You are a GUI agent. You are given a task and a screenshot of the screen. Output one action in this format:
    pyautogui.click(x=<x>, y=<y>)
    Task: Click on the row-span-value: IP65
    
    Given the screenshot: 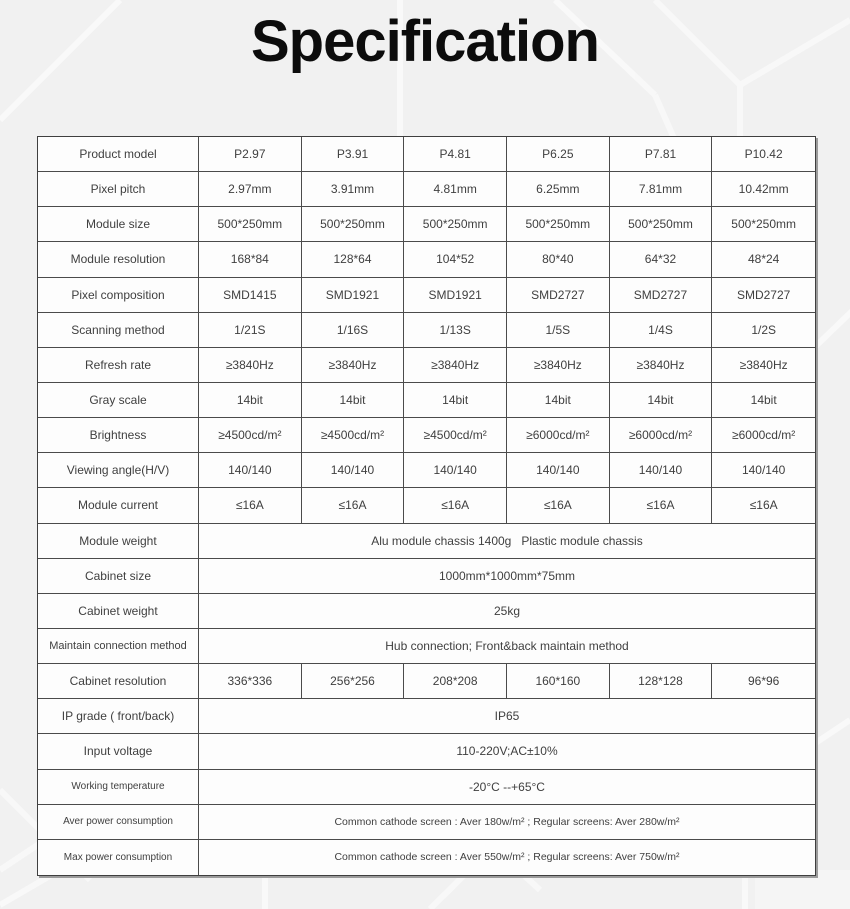 What is the action you would take?
    pyautogui.click(x=507, y=717)
    